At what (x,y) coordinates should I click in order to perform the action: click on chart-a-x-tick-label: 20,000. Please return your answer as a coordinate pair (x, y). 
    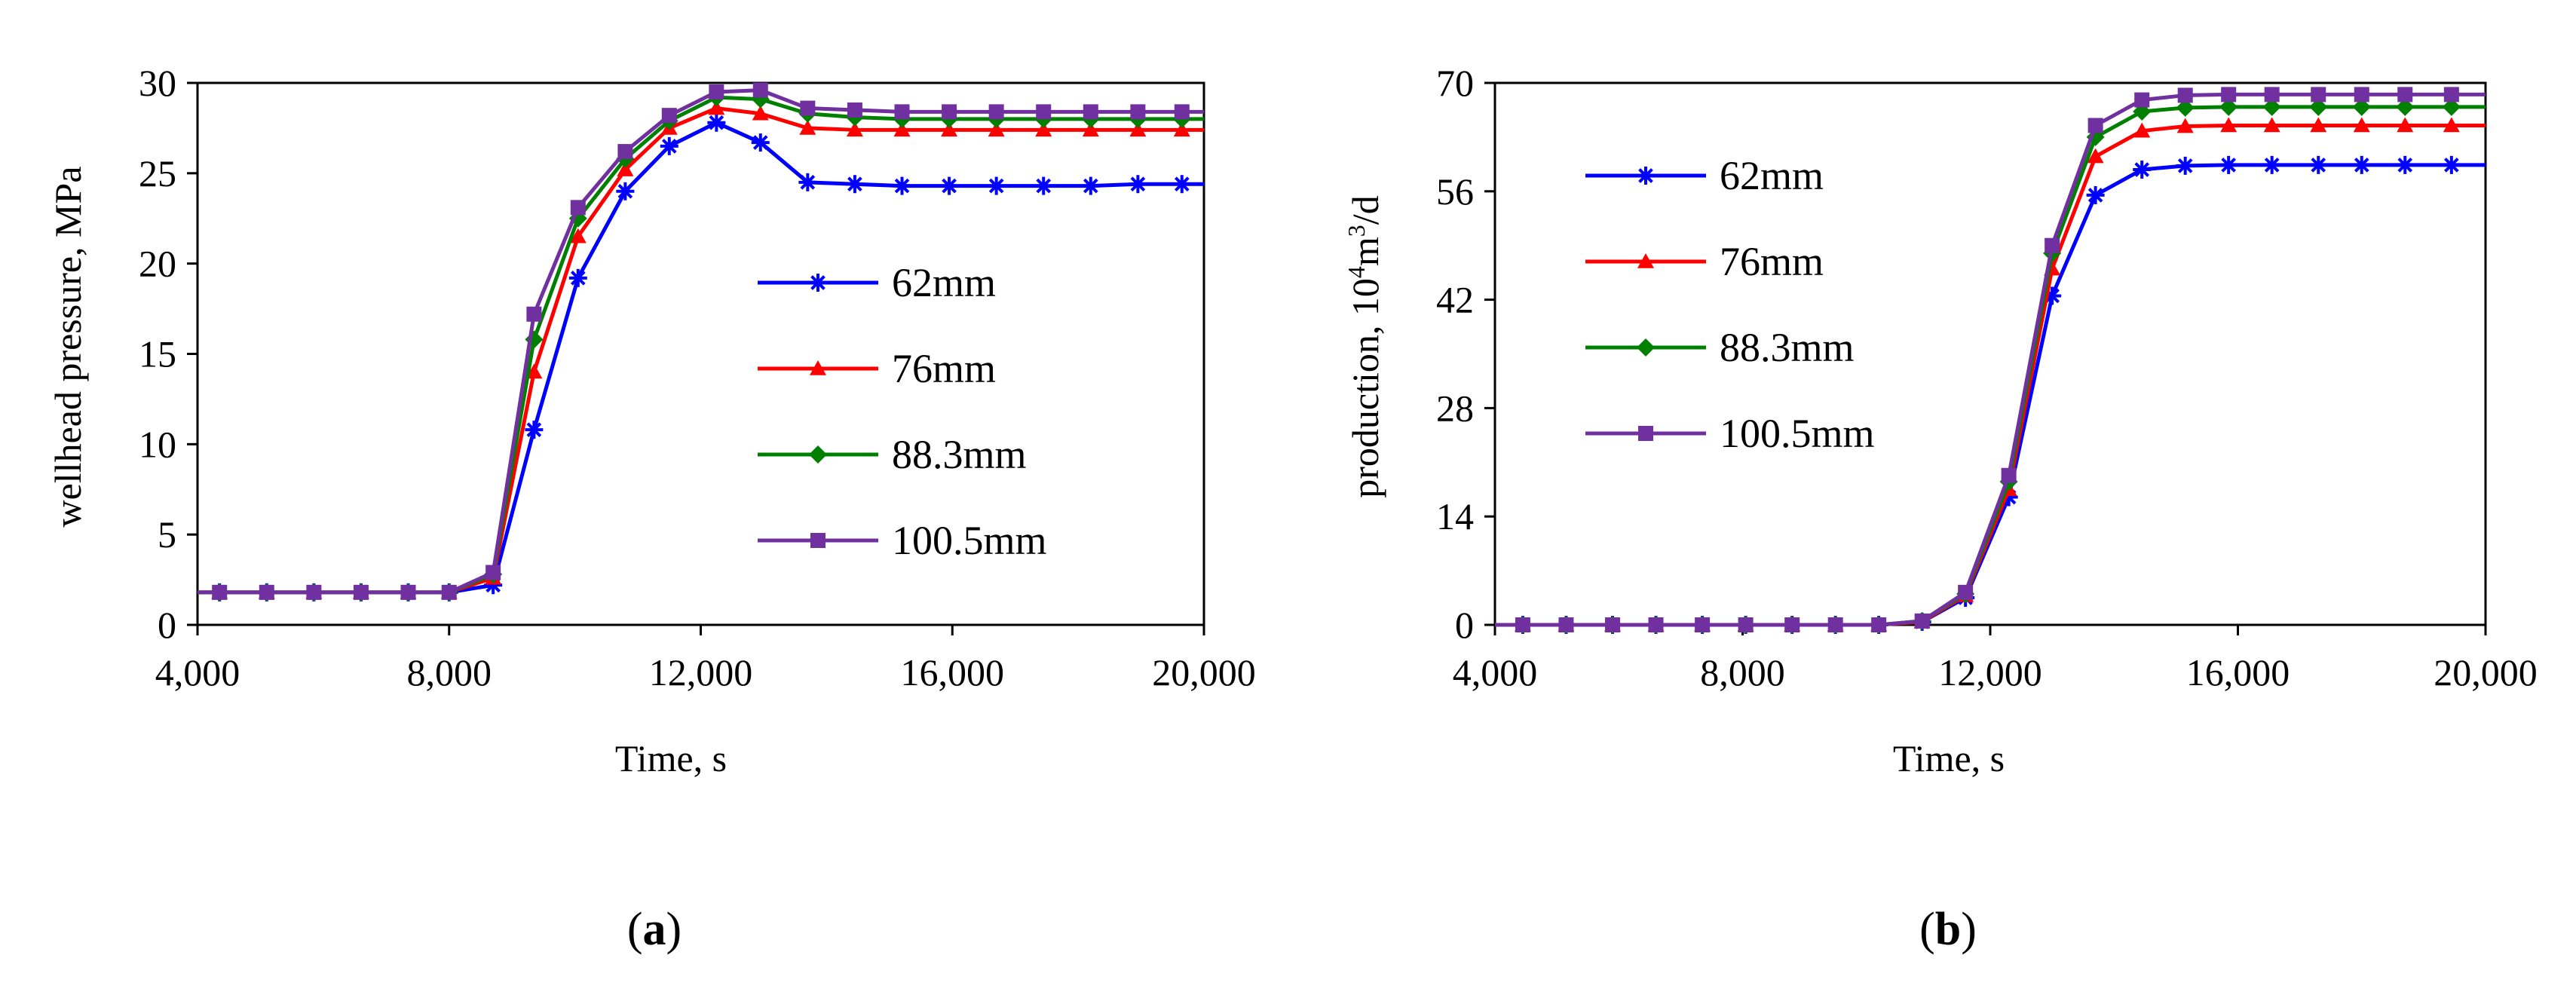
    Looking at the image, I should click on (1204, 672).